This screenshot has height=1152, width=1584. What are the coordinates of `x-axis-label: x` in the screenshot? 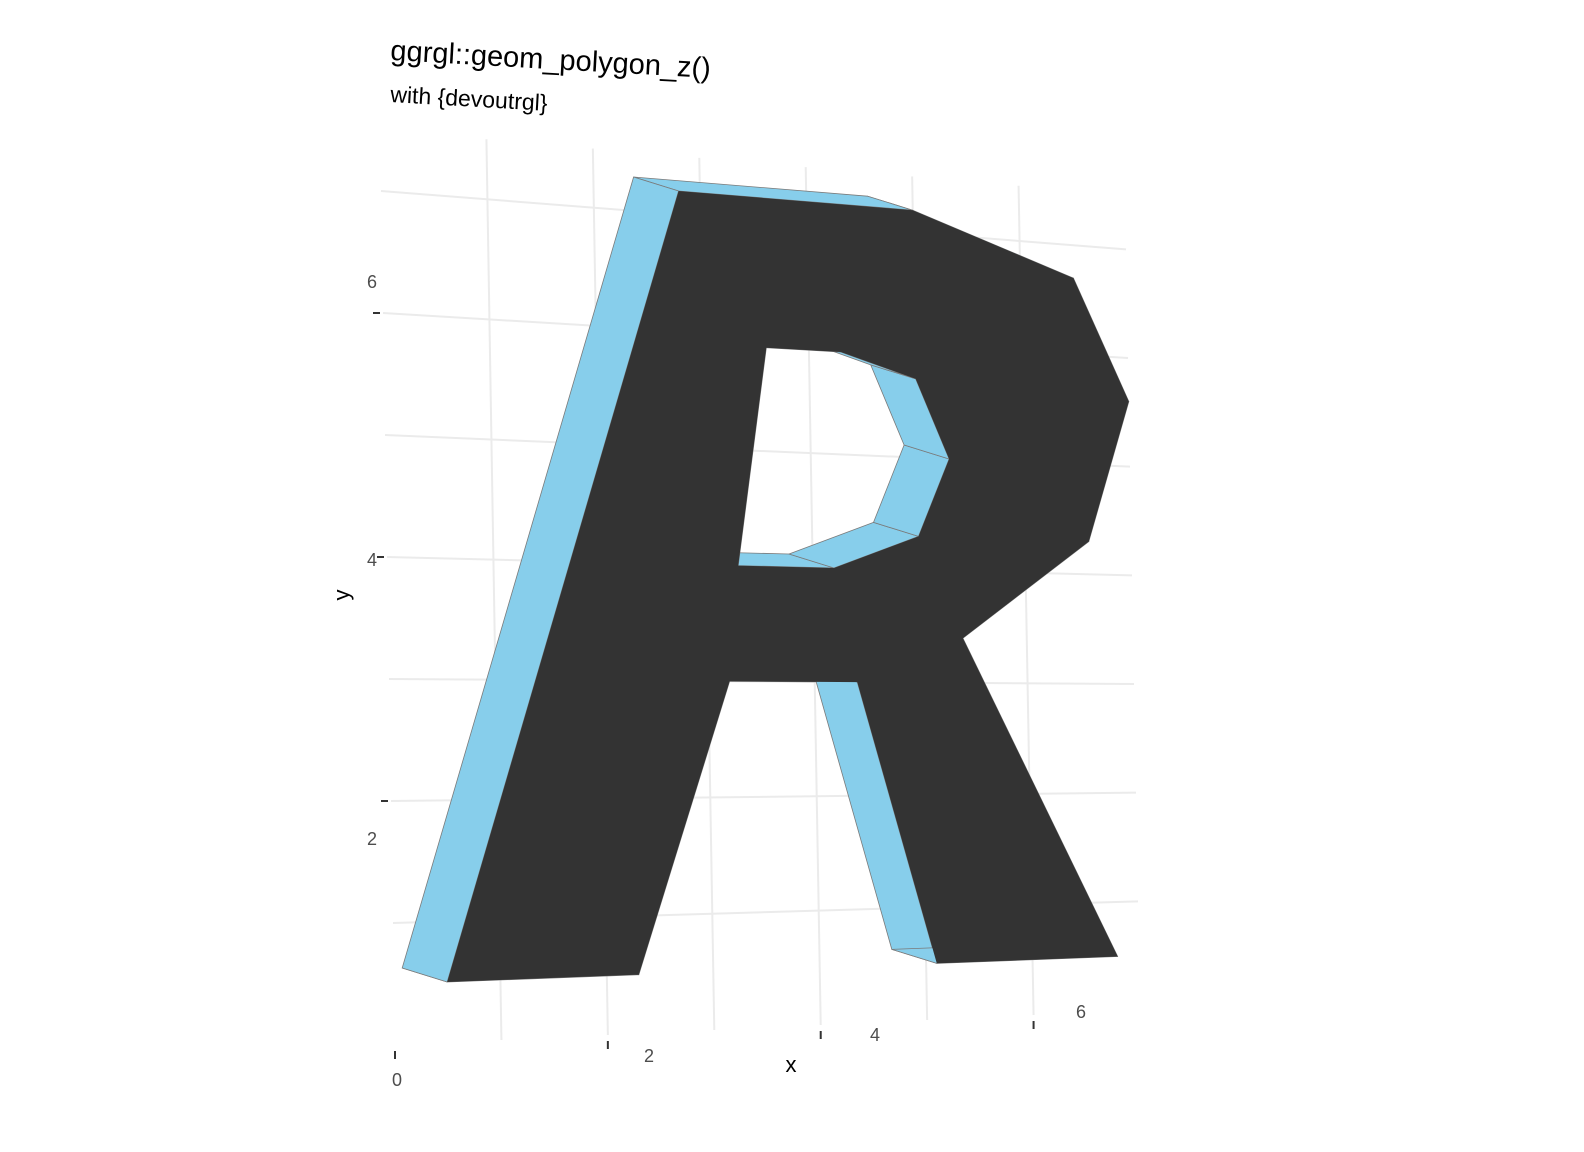 It's located at (791, 1064).